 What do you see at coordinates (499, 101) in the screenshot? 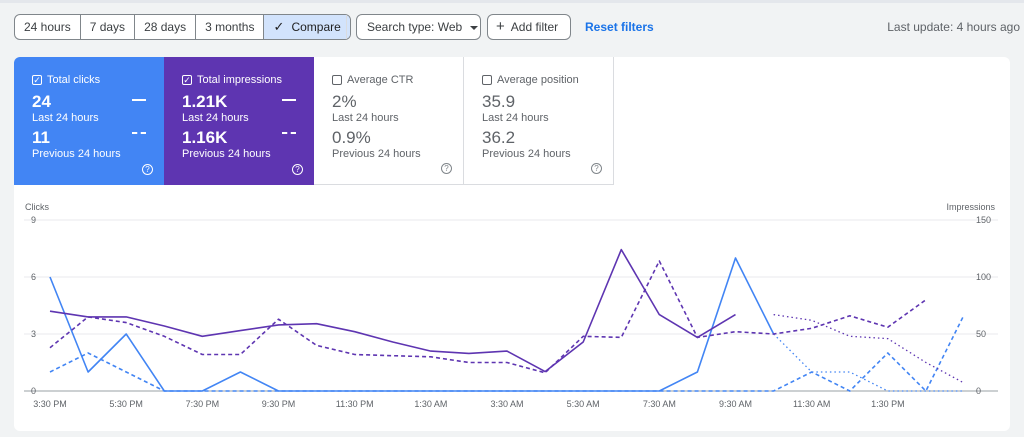
I see `metric-current-value: 35.9` at bounding box center [499, 101].